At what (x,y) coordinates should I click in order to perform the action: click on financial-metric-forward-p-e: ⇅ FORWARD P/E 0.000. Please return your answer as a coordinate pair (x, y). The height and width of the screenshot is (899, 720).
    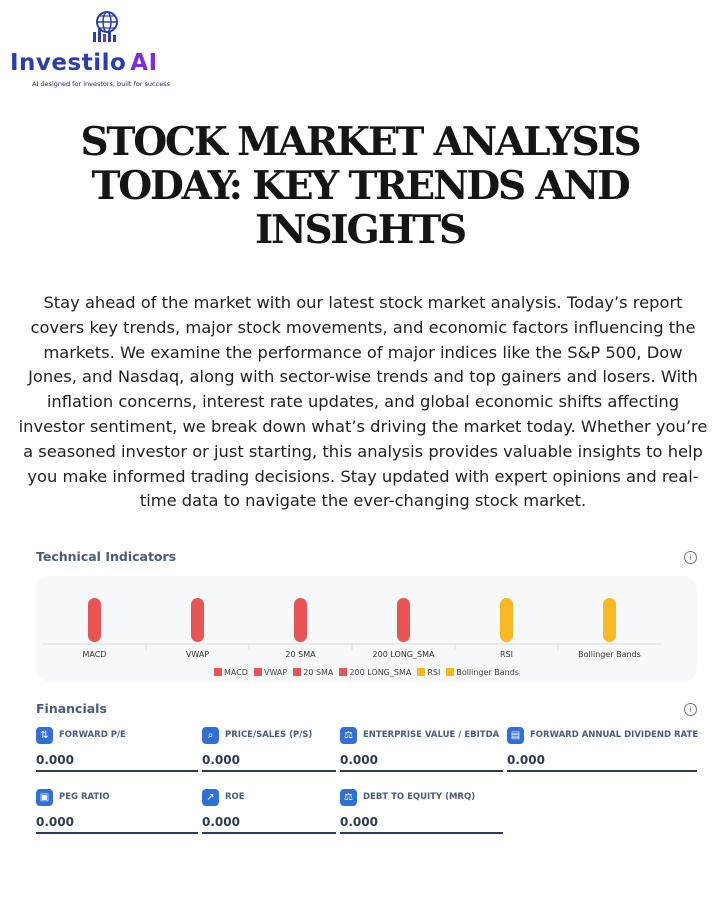
    Looking at the image, I should click on (117, 750).